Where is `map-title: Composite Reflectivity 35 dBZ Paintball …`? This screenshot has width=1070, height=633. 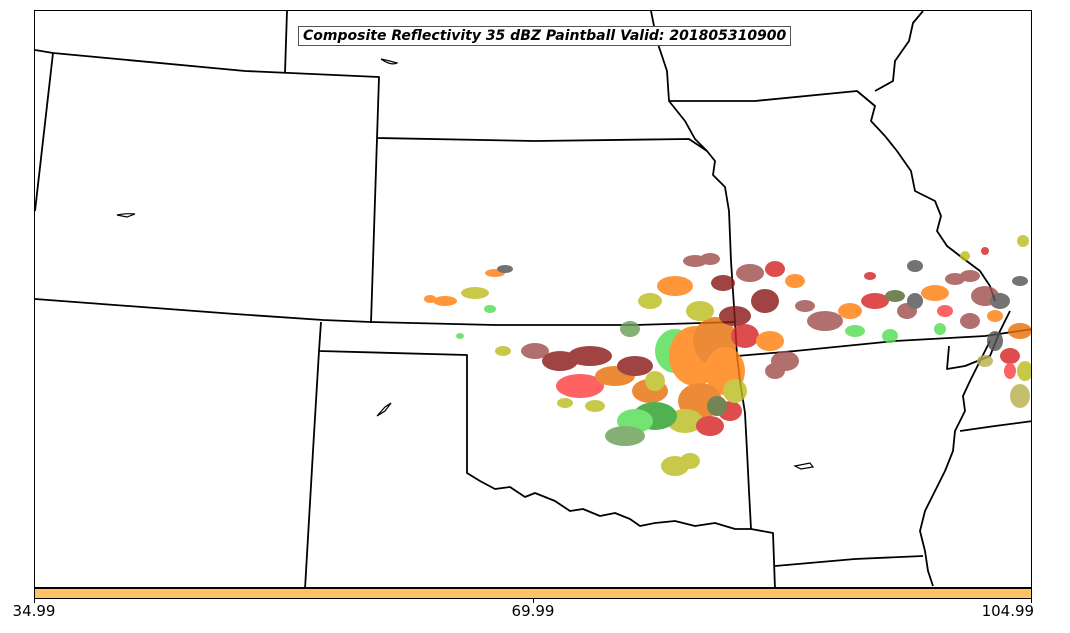
map-title: Composite Reflectivity 35 dBZ Paintball … is located at coordinates (545, 36).